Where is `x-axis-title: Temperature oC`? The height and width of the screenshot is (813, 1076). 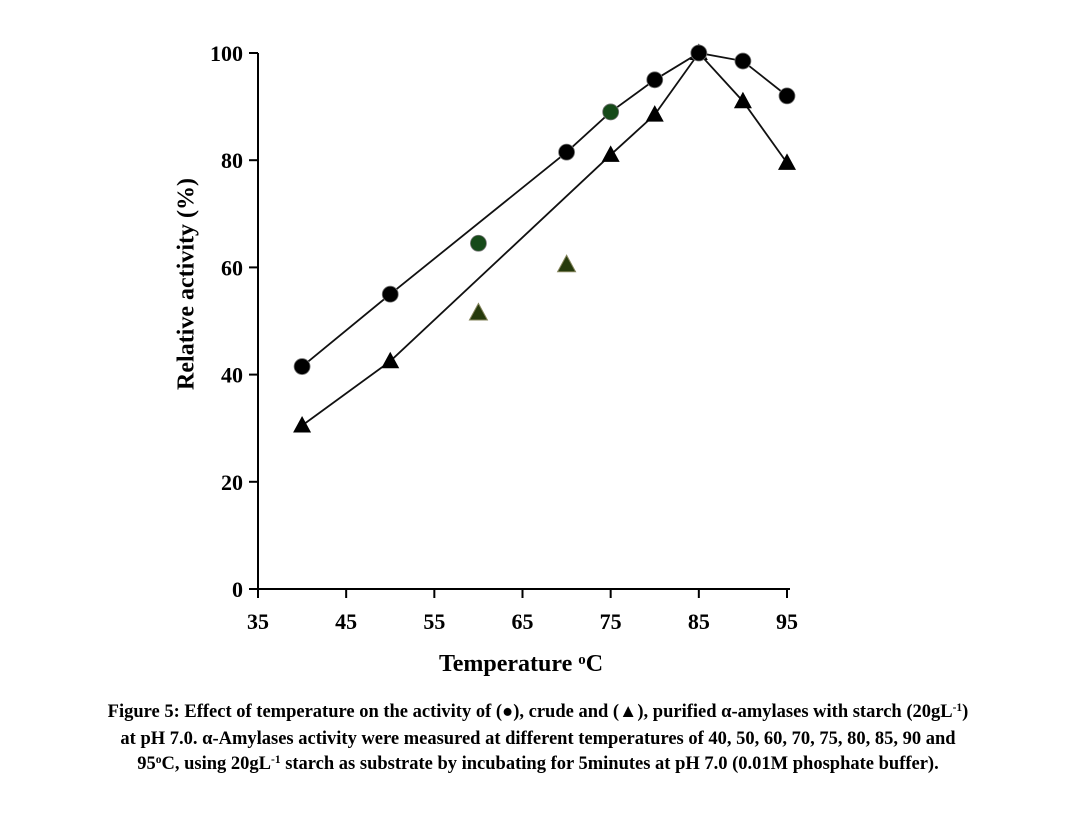
x-axis-title: Temperature oC is located at coordinates (521, 664).